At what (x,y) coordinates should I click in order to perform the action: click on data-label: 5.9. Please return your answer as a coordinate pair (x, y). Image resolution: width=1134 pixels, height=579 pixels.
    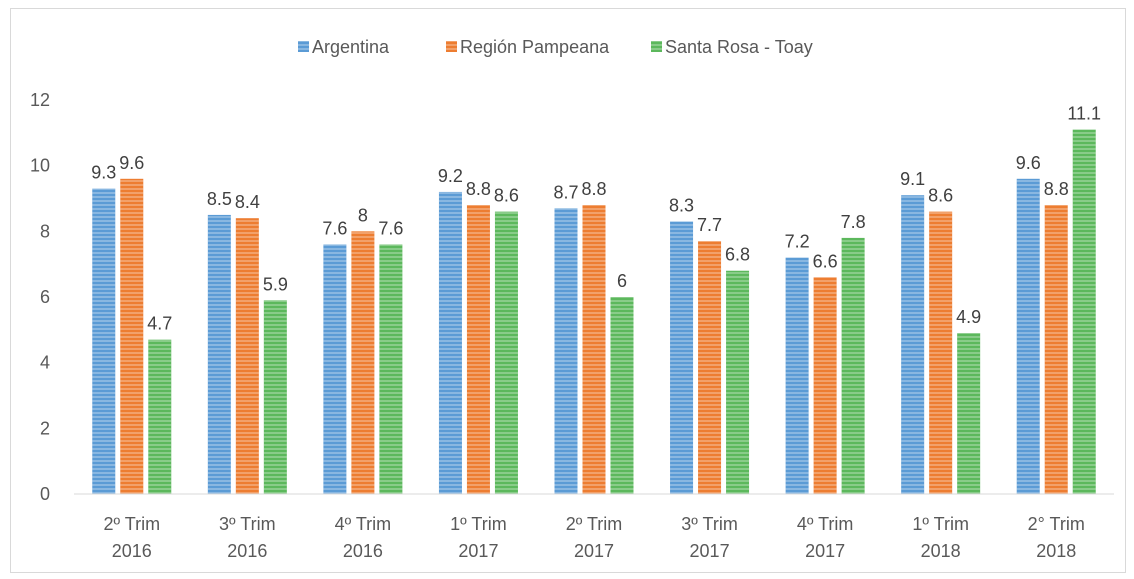
    Looking at the image, I should click on (275, 284).